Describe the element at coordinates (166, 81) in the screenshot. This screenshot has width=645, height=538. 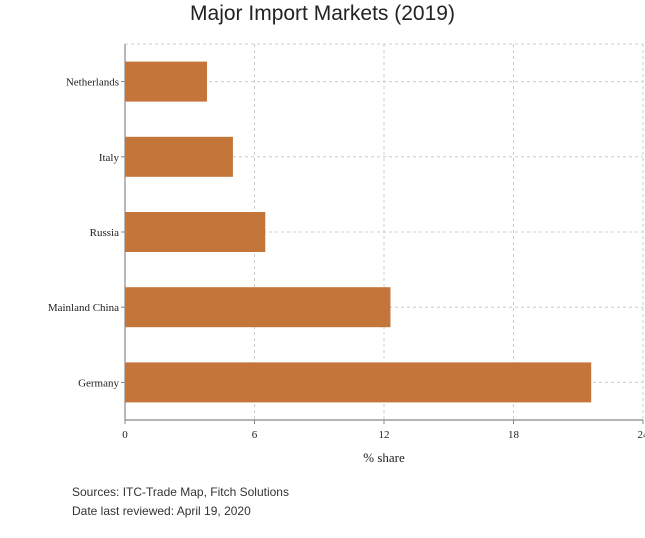
I see `bar-netherlands` at that location.